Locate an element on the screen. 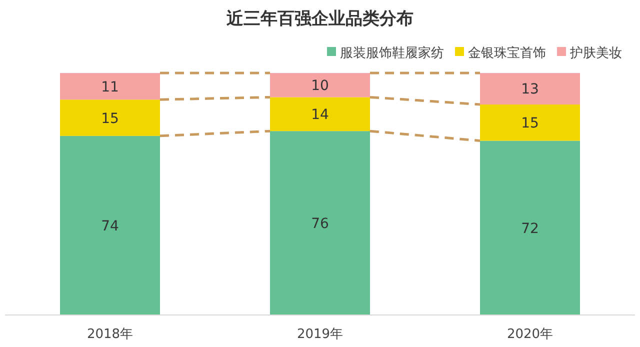 This screenshot has height=347, width=640. x-tick-label: 2018年 is located at coordinates (110, 334).